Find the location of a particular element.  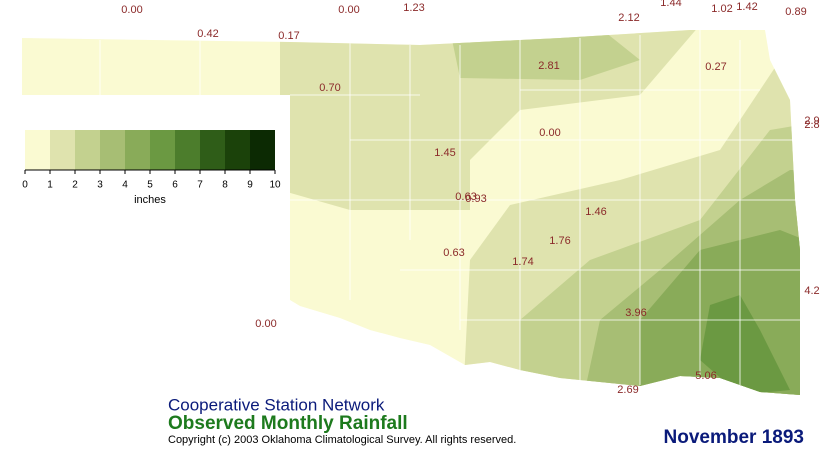

station-value: 2.8 is located at coordinates (811, 125).